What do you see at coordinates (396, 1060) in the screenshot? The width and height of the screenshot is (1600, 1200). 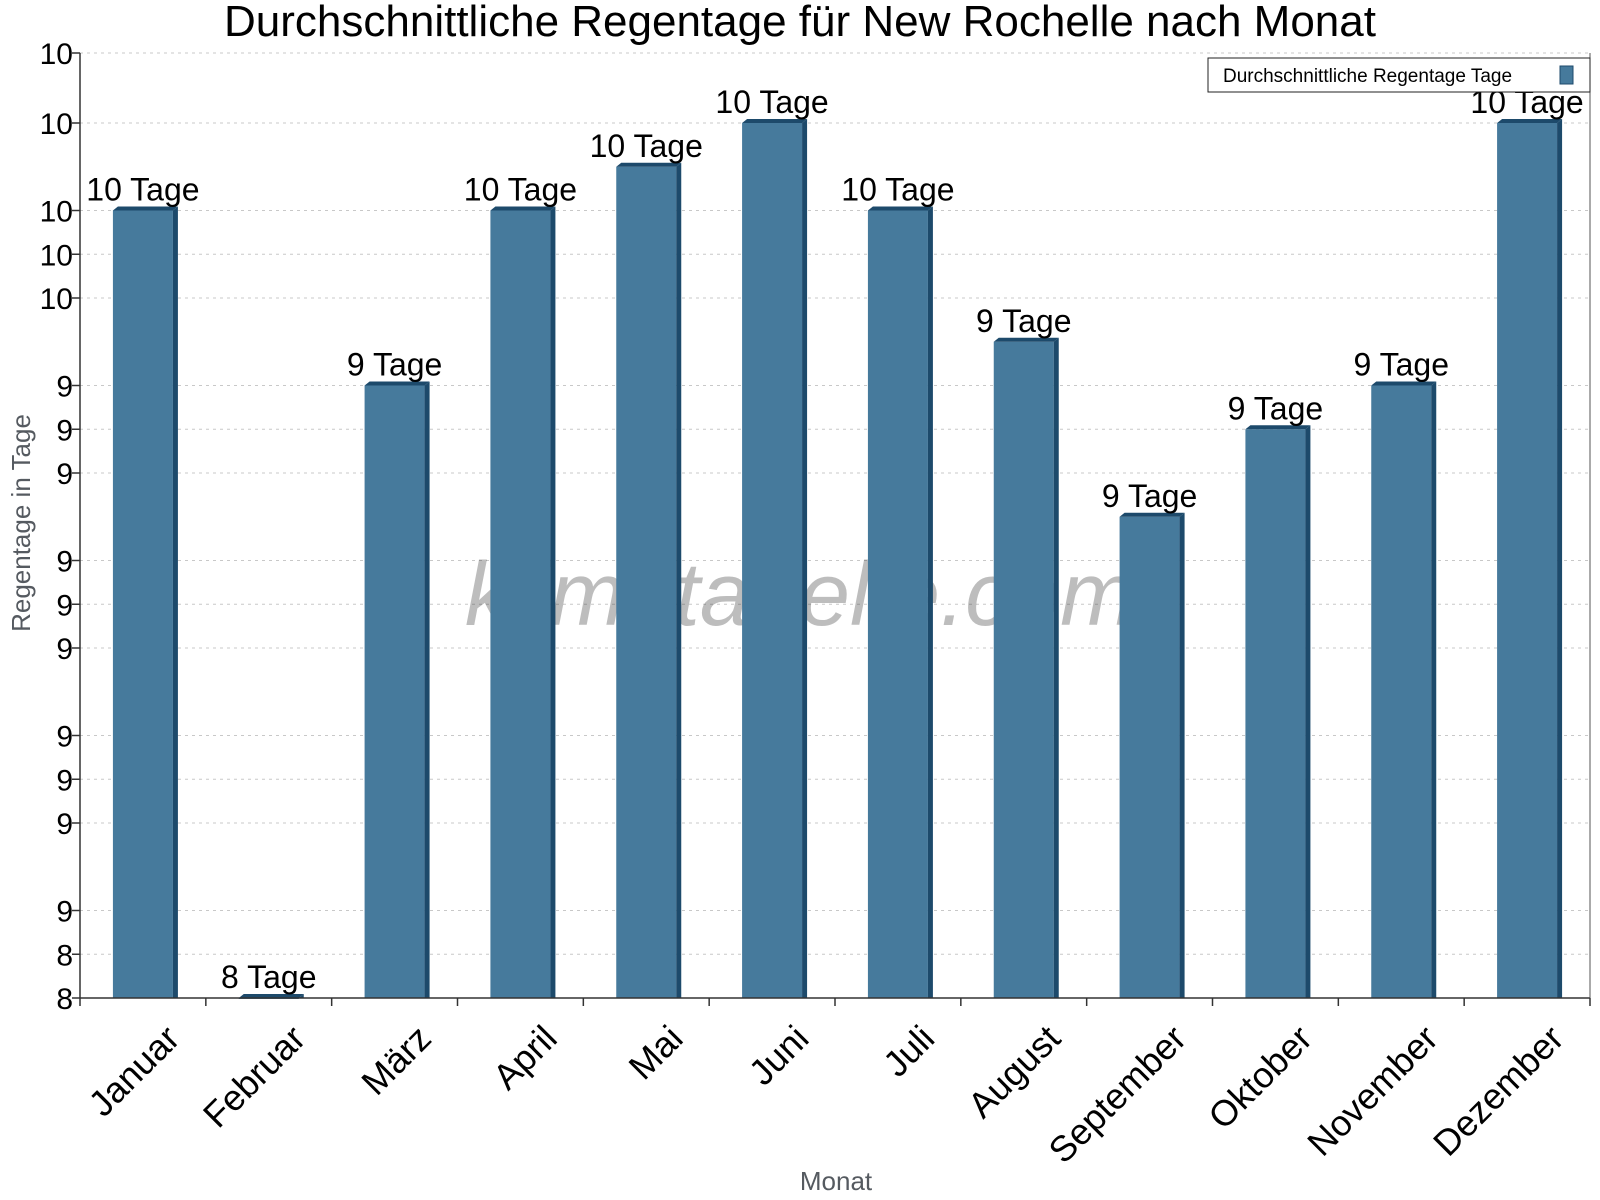 I see `x-tick-label: März` at bounding box center [396, 1060].